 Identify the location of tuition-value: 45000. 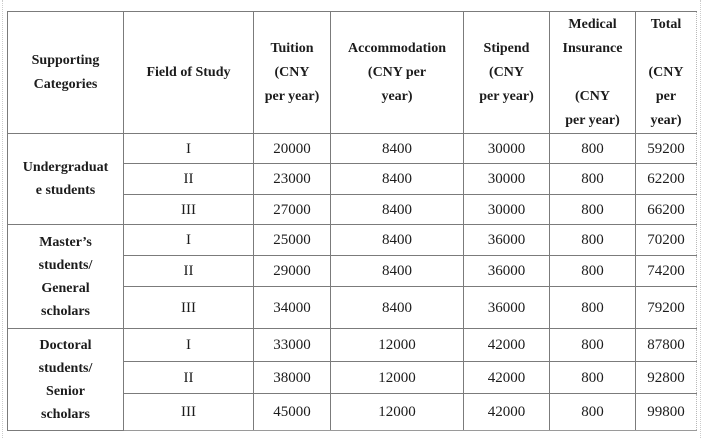
(292, 412).